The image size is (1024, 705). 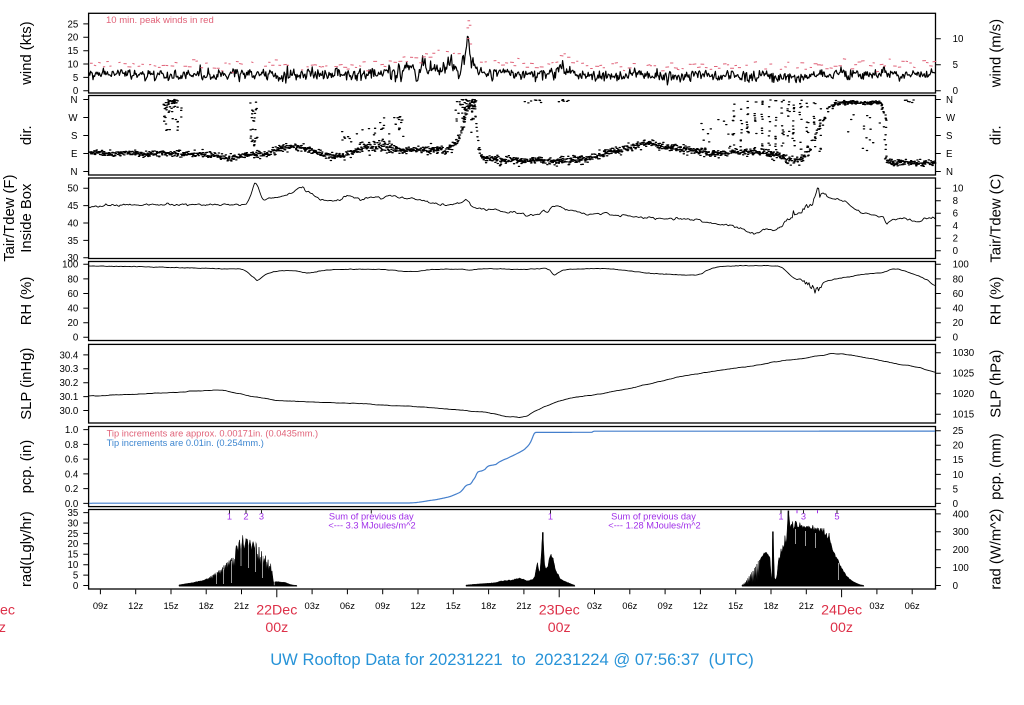 What do you see at coordinates (185, 443) in the screenshot?
I see `svg-text:Tip increments are 0.01in. (0.: Tip increments are 0.01in. (0.254mm.)` at bounding box center [185, 443].